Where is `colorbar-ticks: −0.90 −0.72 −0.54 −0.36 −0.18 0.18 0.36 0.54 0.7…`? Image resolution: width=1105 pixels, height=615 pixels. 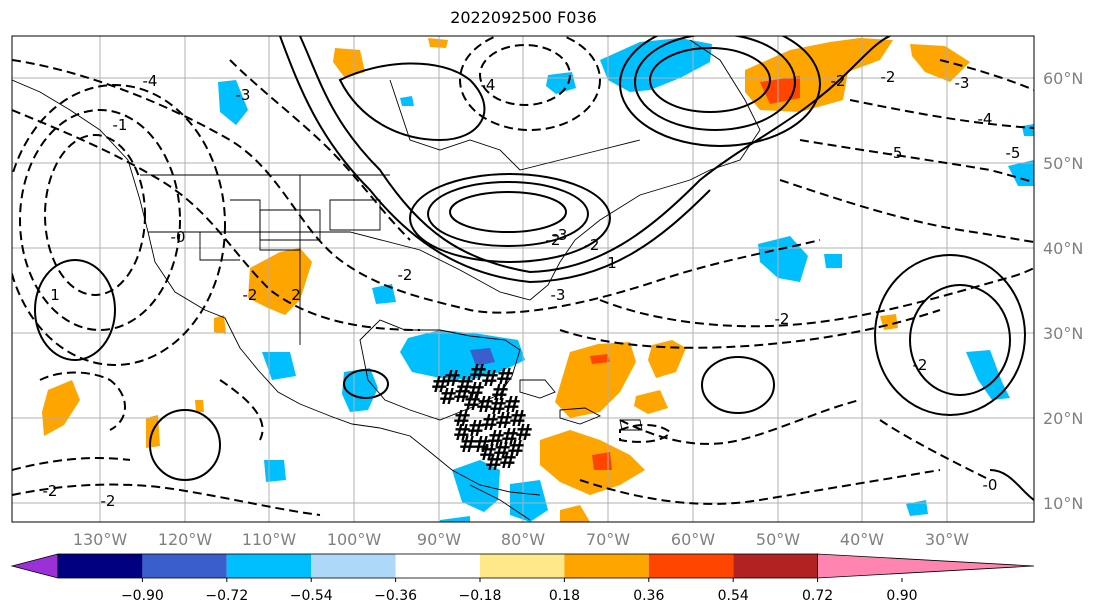
colorbar-ticks: −0.90 −0.72 −0.54 −0.36 −0.18 0.18 0.36 0.54 0.7… is located at coordinates (519, 591).